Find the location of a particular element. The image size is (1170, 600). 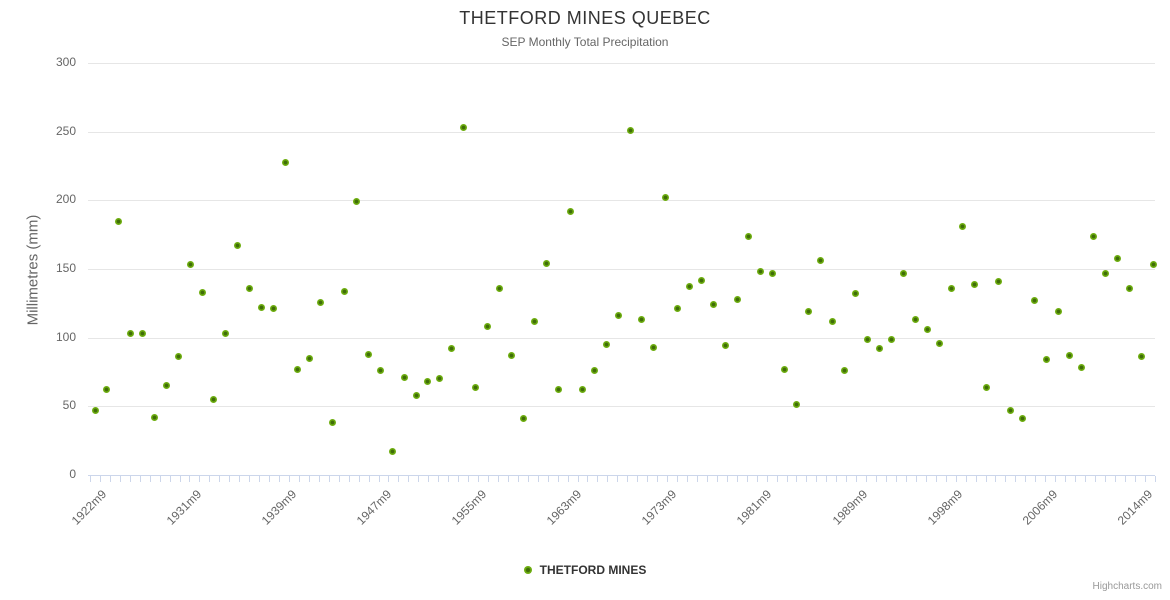

legend-item-thetford-mines: THETFORD MINES is located at coordinates (584, 570).